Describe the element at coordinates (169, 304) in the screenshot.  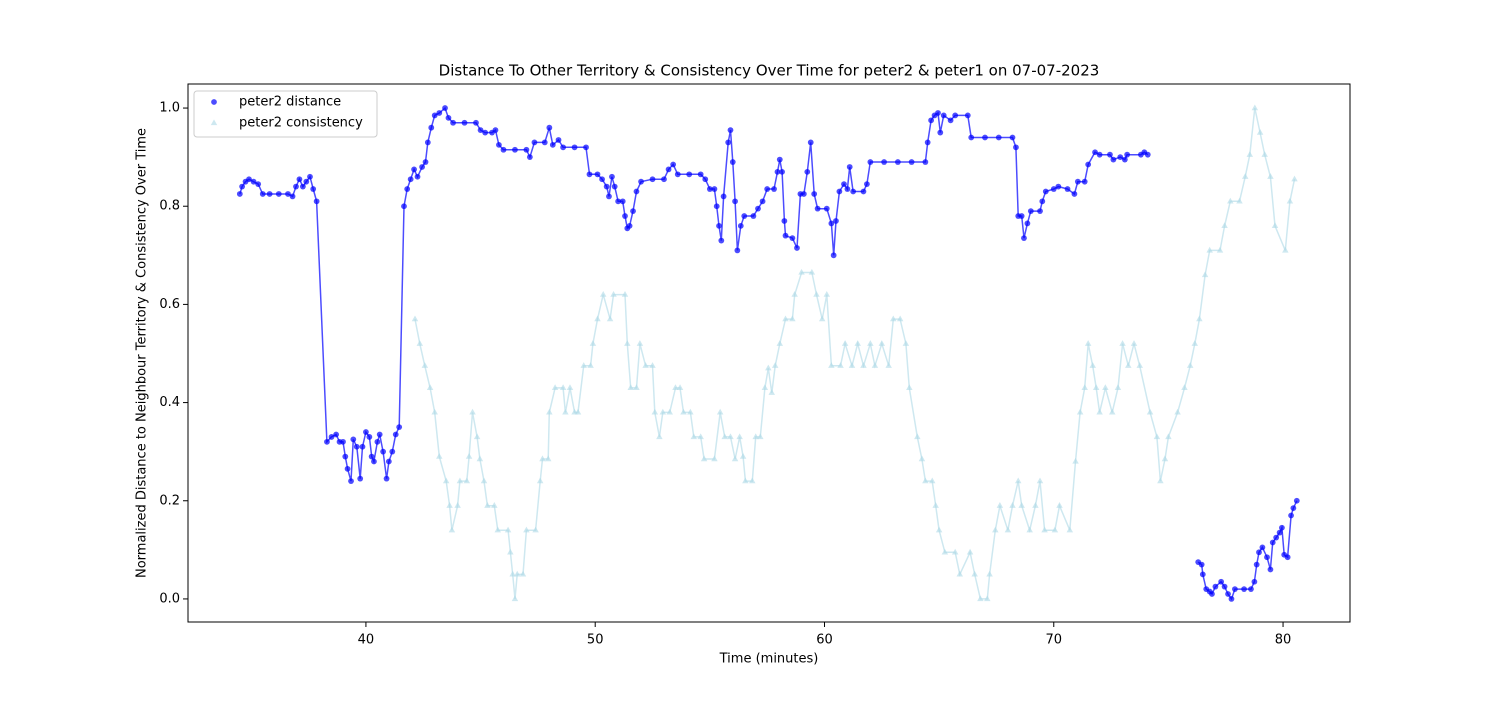
I see `y-tick-label: 0.6` at that location.